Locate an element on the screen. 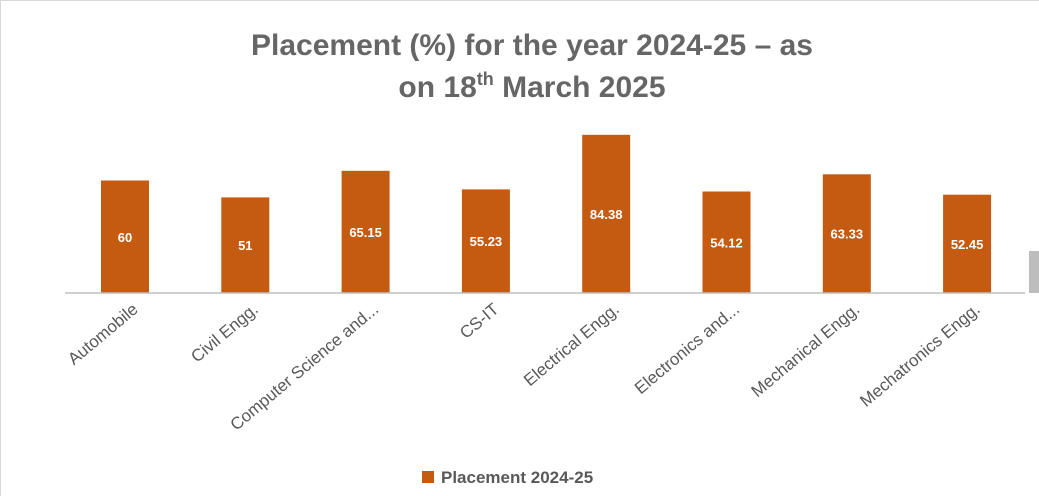 This screenshot has width=1039, height=496. edge-shadow is located at coordinates (1034, 272).